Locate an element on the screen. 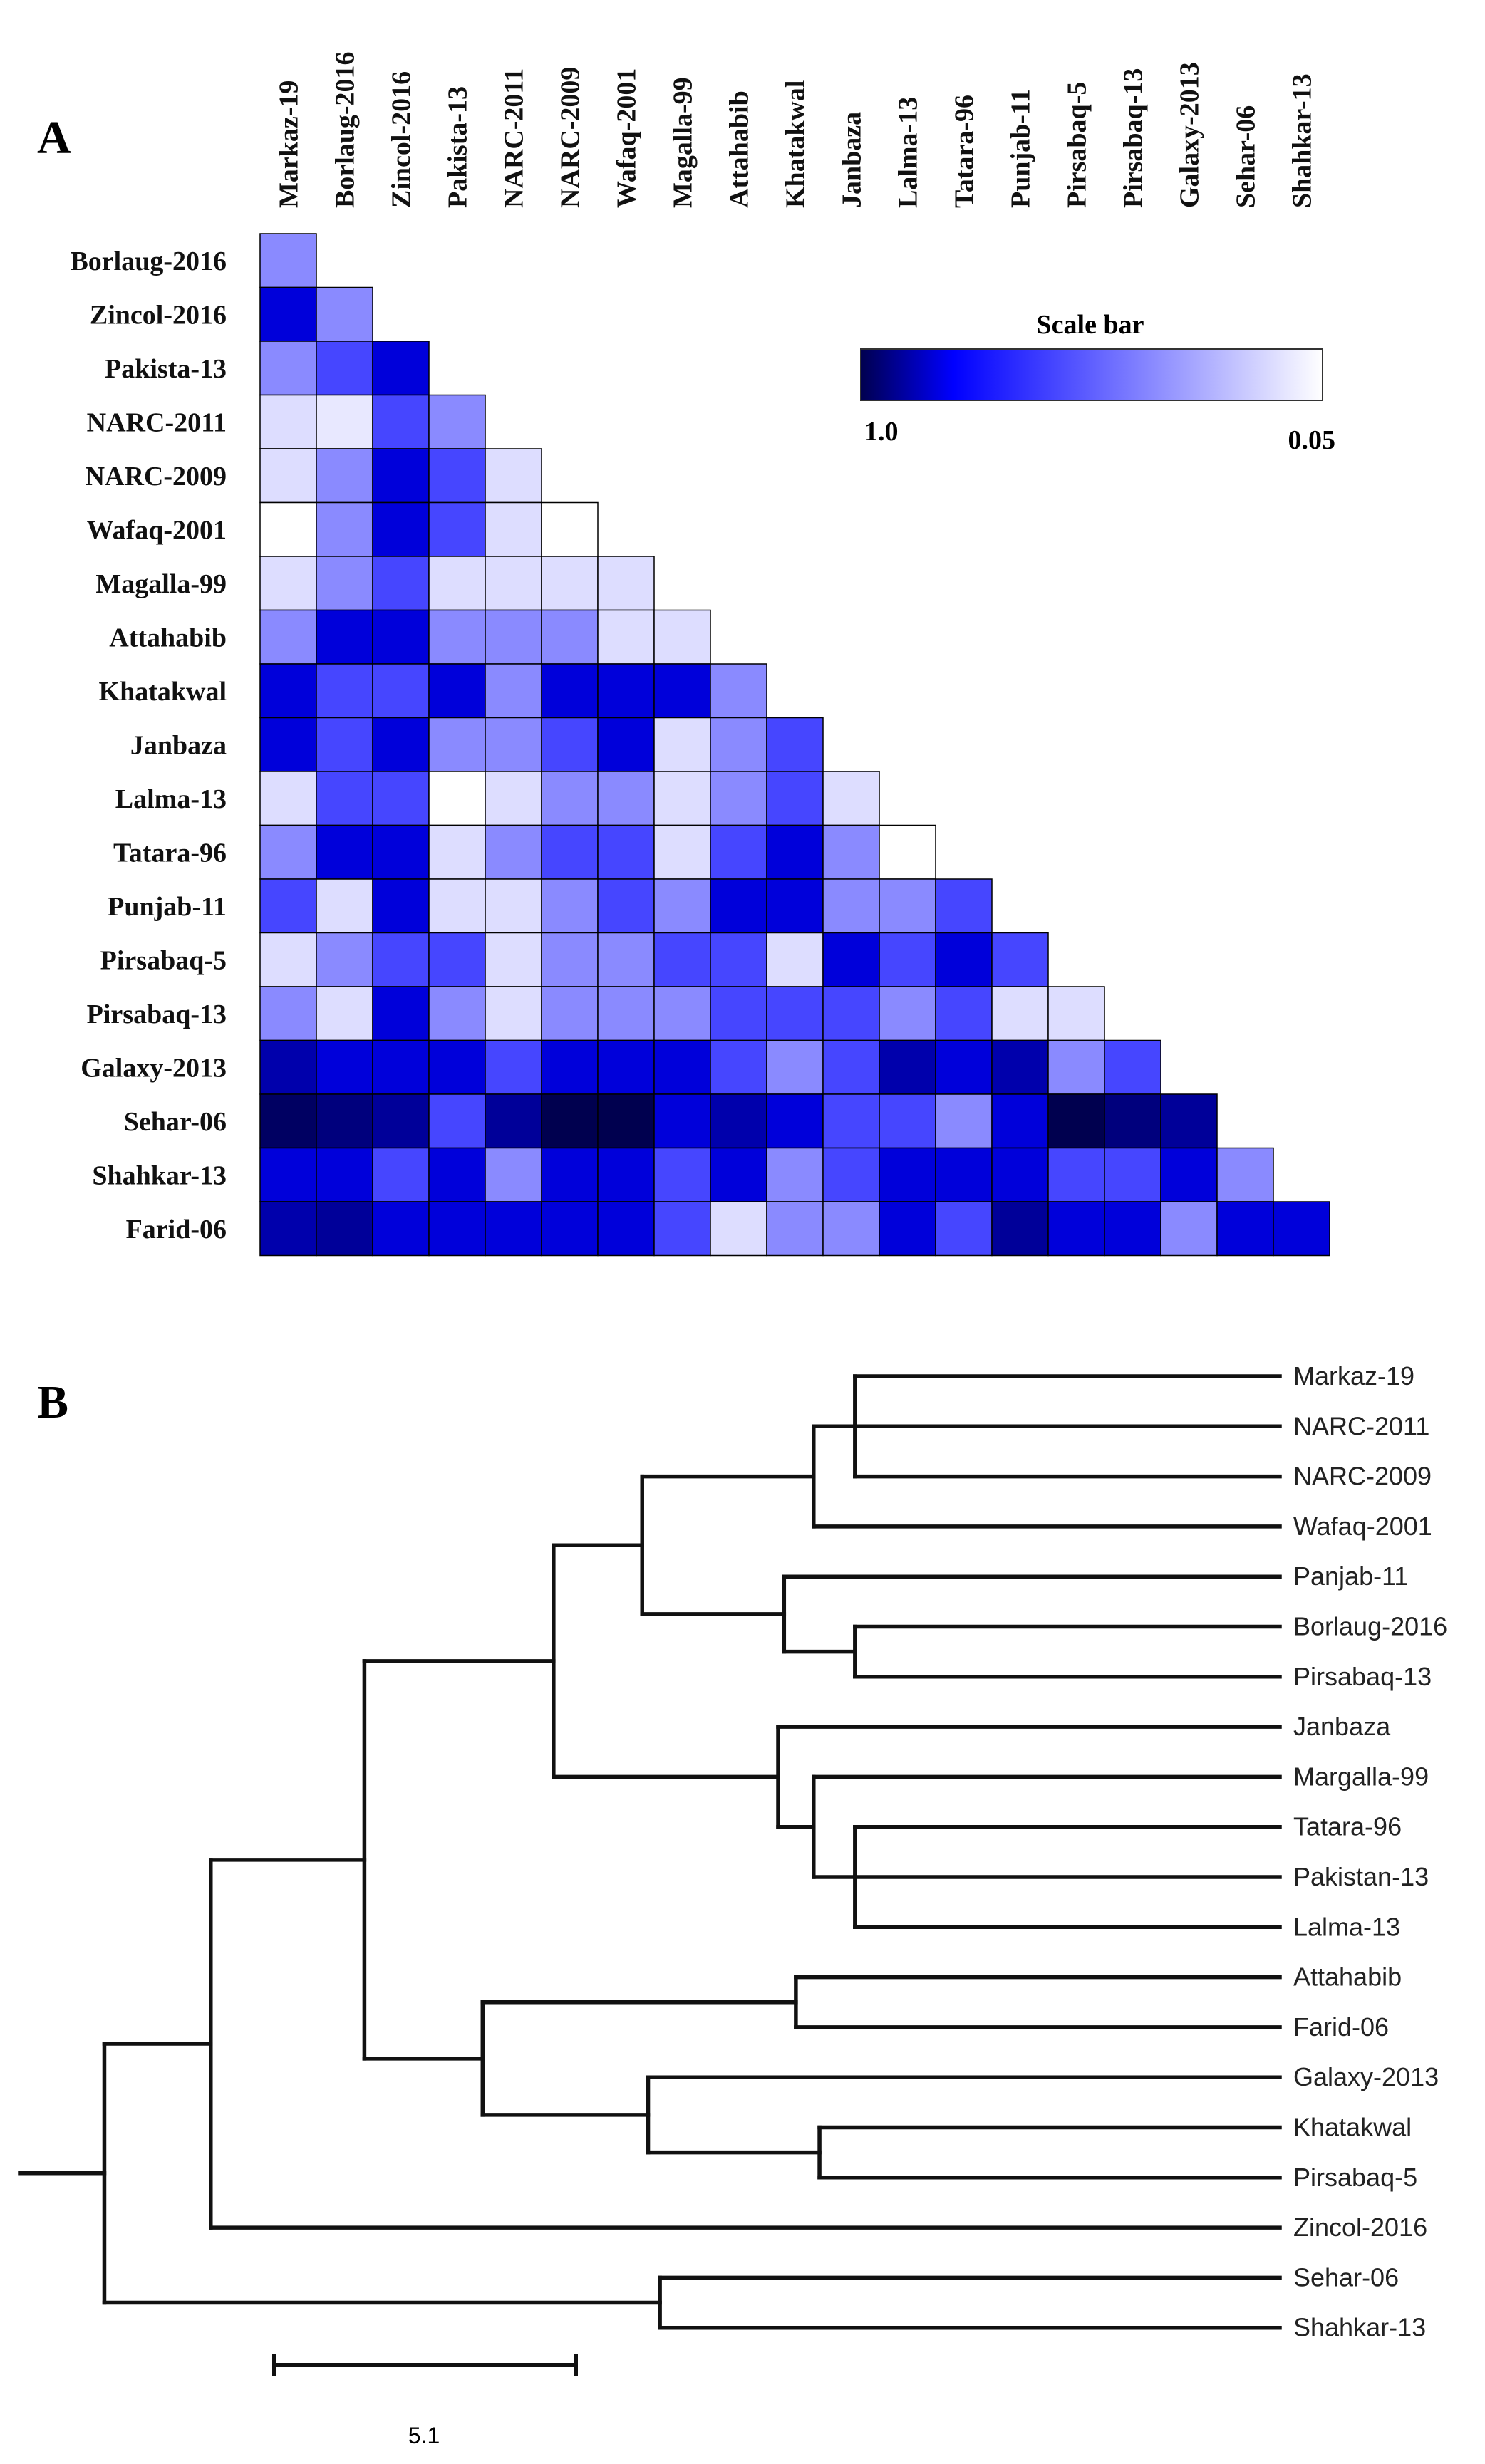 This screenshot has width=1485, height=2464. heatmap-row-label: Galaxy-2013 is located at coordinates (154, 1068).